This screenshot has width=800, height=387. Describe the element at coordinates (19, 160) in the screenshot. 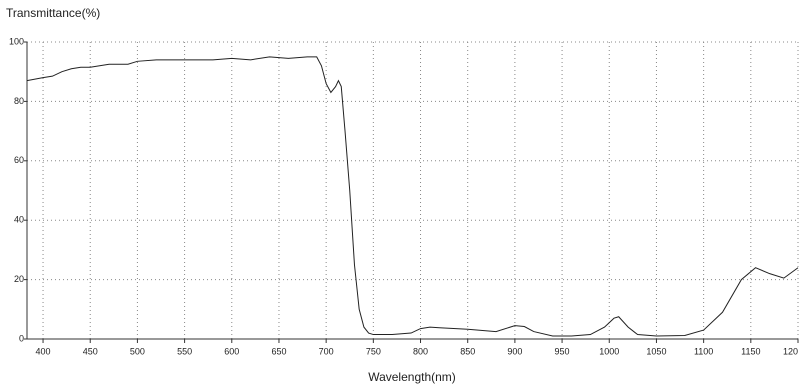

I see `y-tick-label: 60` at that location.